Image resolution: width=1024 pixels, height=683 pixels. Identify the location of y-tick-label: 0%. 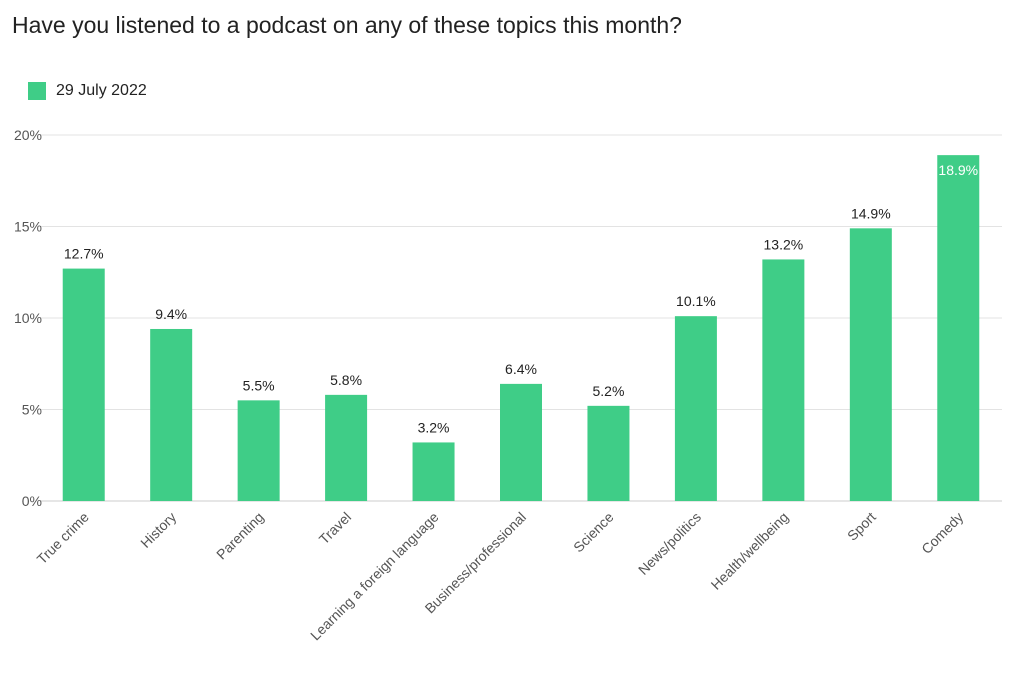
(32, 501).